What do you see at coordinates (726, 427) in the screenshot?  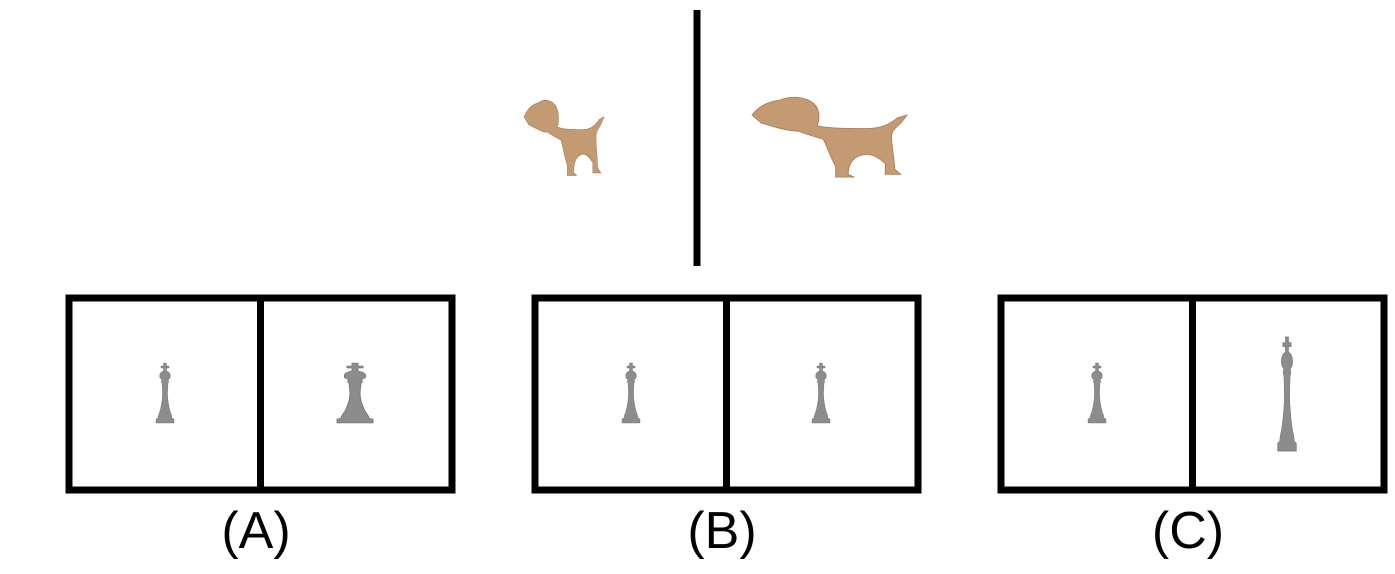 I see `option-b: (B)` at bounding box center [726, 427].